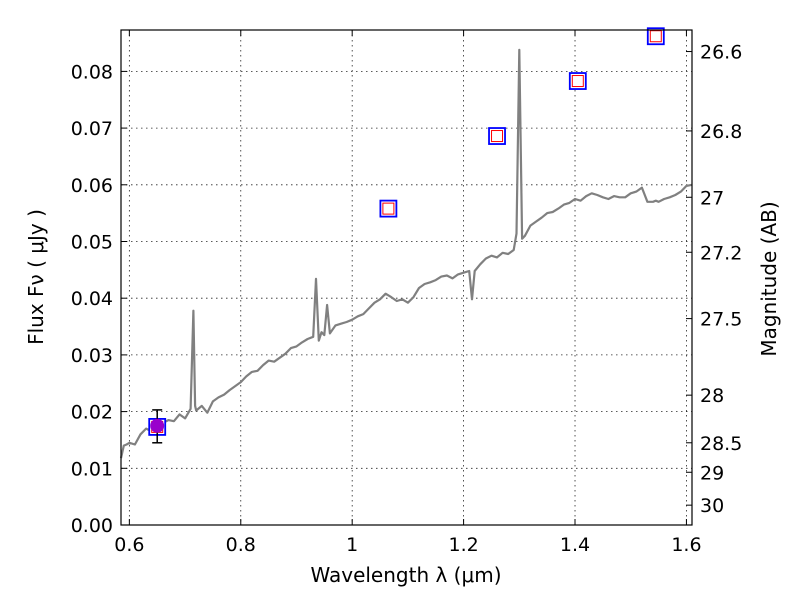  What do you see at coordinates (92, 469) in the screenshot?
I see `y-tick-label: 0.01` at bounding box center [92, 469].